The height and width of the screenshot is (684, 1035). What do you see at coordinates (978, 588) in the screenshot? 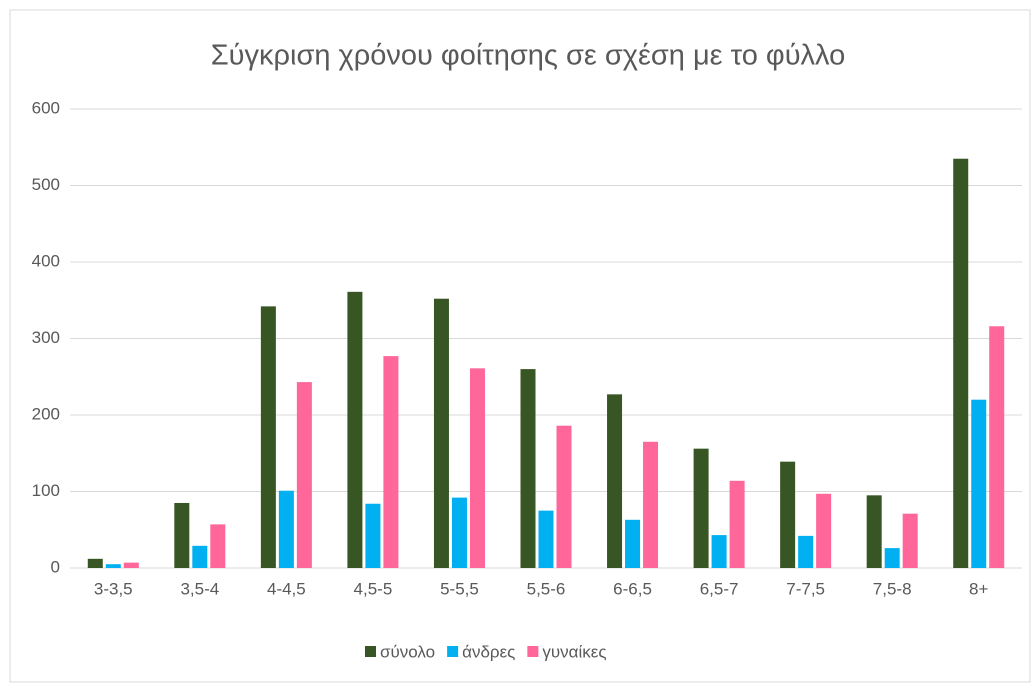
I see `x-tick-label: 8+` at bounding box center [978, 588].